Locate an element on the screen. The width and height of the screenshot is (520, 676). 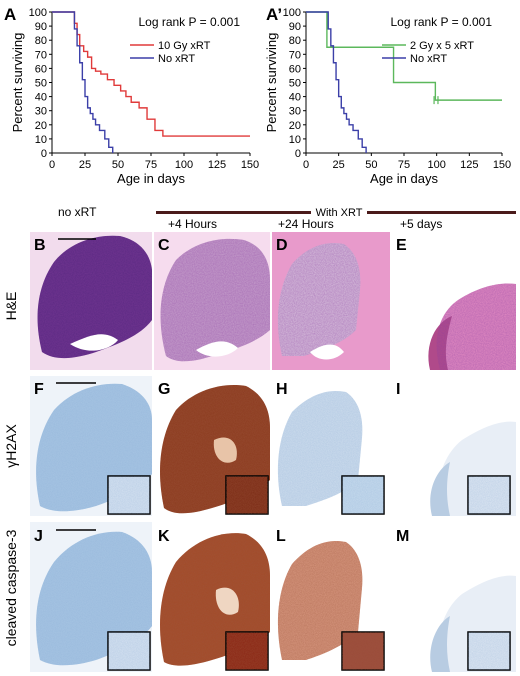
micrograph-g is located at coordinates (212, 446).